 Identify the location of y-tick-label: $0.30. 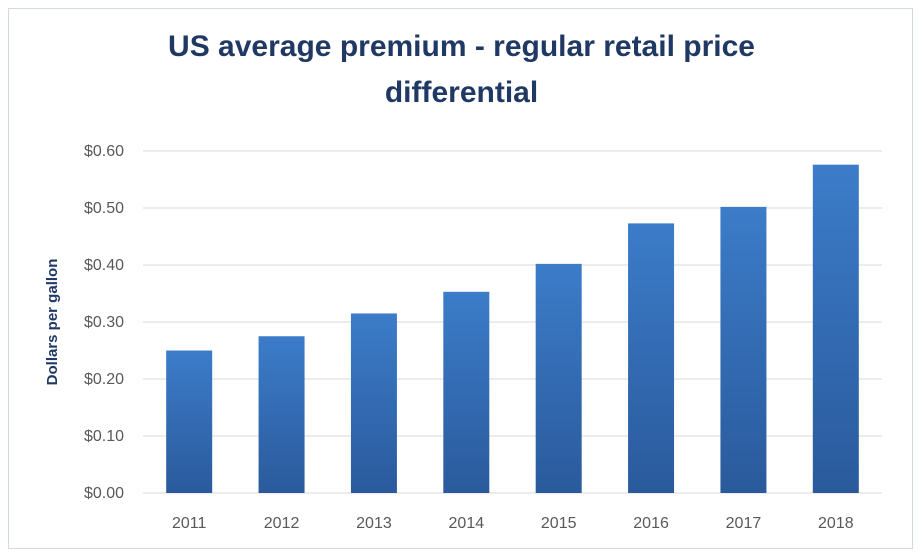
(104, 322).